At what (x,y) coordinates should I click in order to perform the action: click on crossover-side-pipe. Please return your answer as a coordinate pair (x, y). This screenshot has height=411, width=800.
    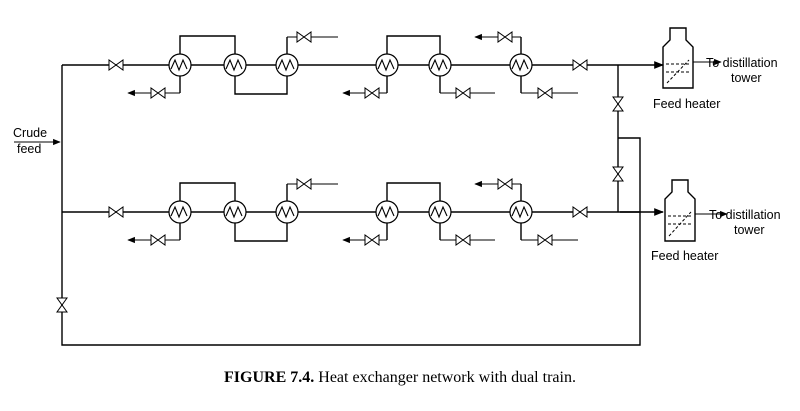
    Looking at the image, I should click on (629, 174).